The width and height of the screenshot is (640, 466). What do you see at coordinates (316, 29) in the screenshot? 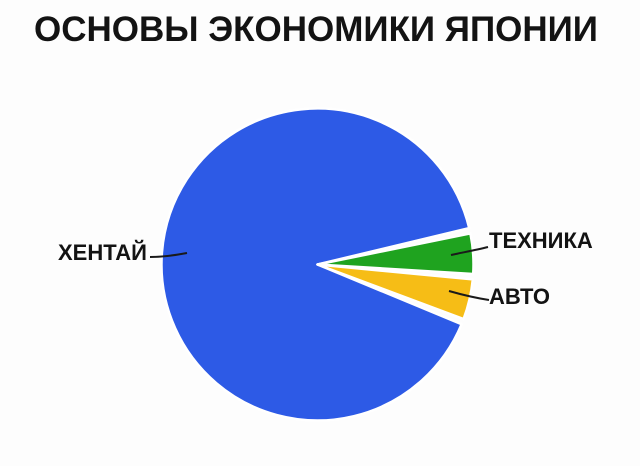
I see `page-title: ОСНОВЫ ЭКОНОМИКИ ЯПОНИИ` at bounding box center [316, 29].